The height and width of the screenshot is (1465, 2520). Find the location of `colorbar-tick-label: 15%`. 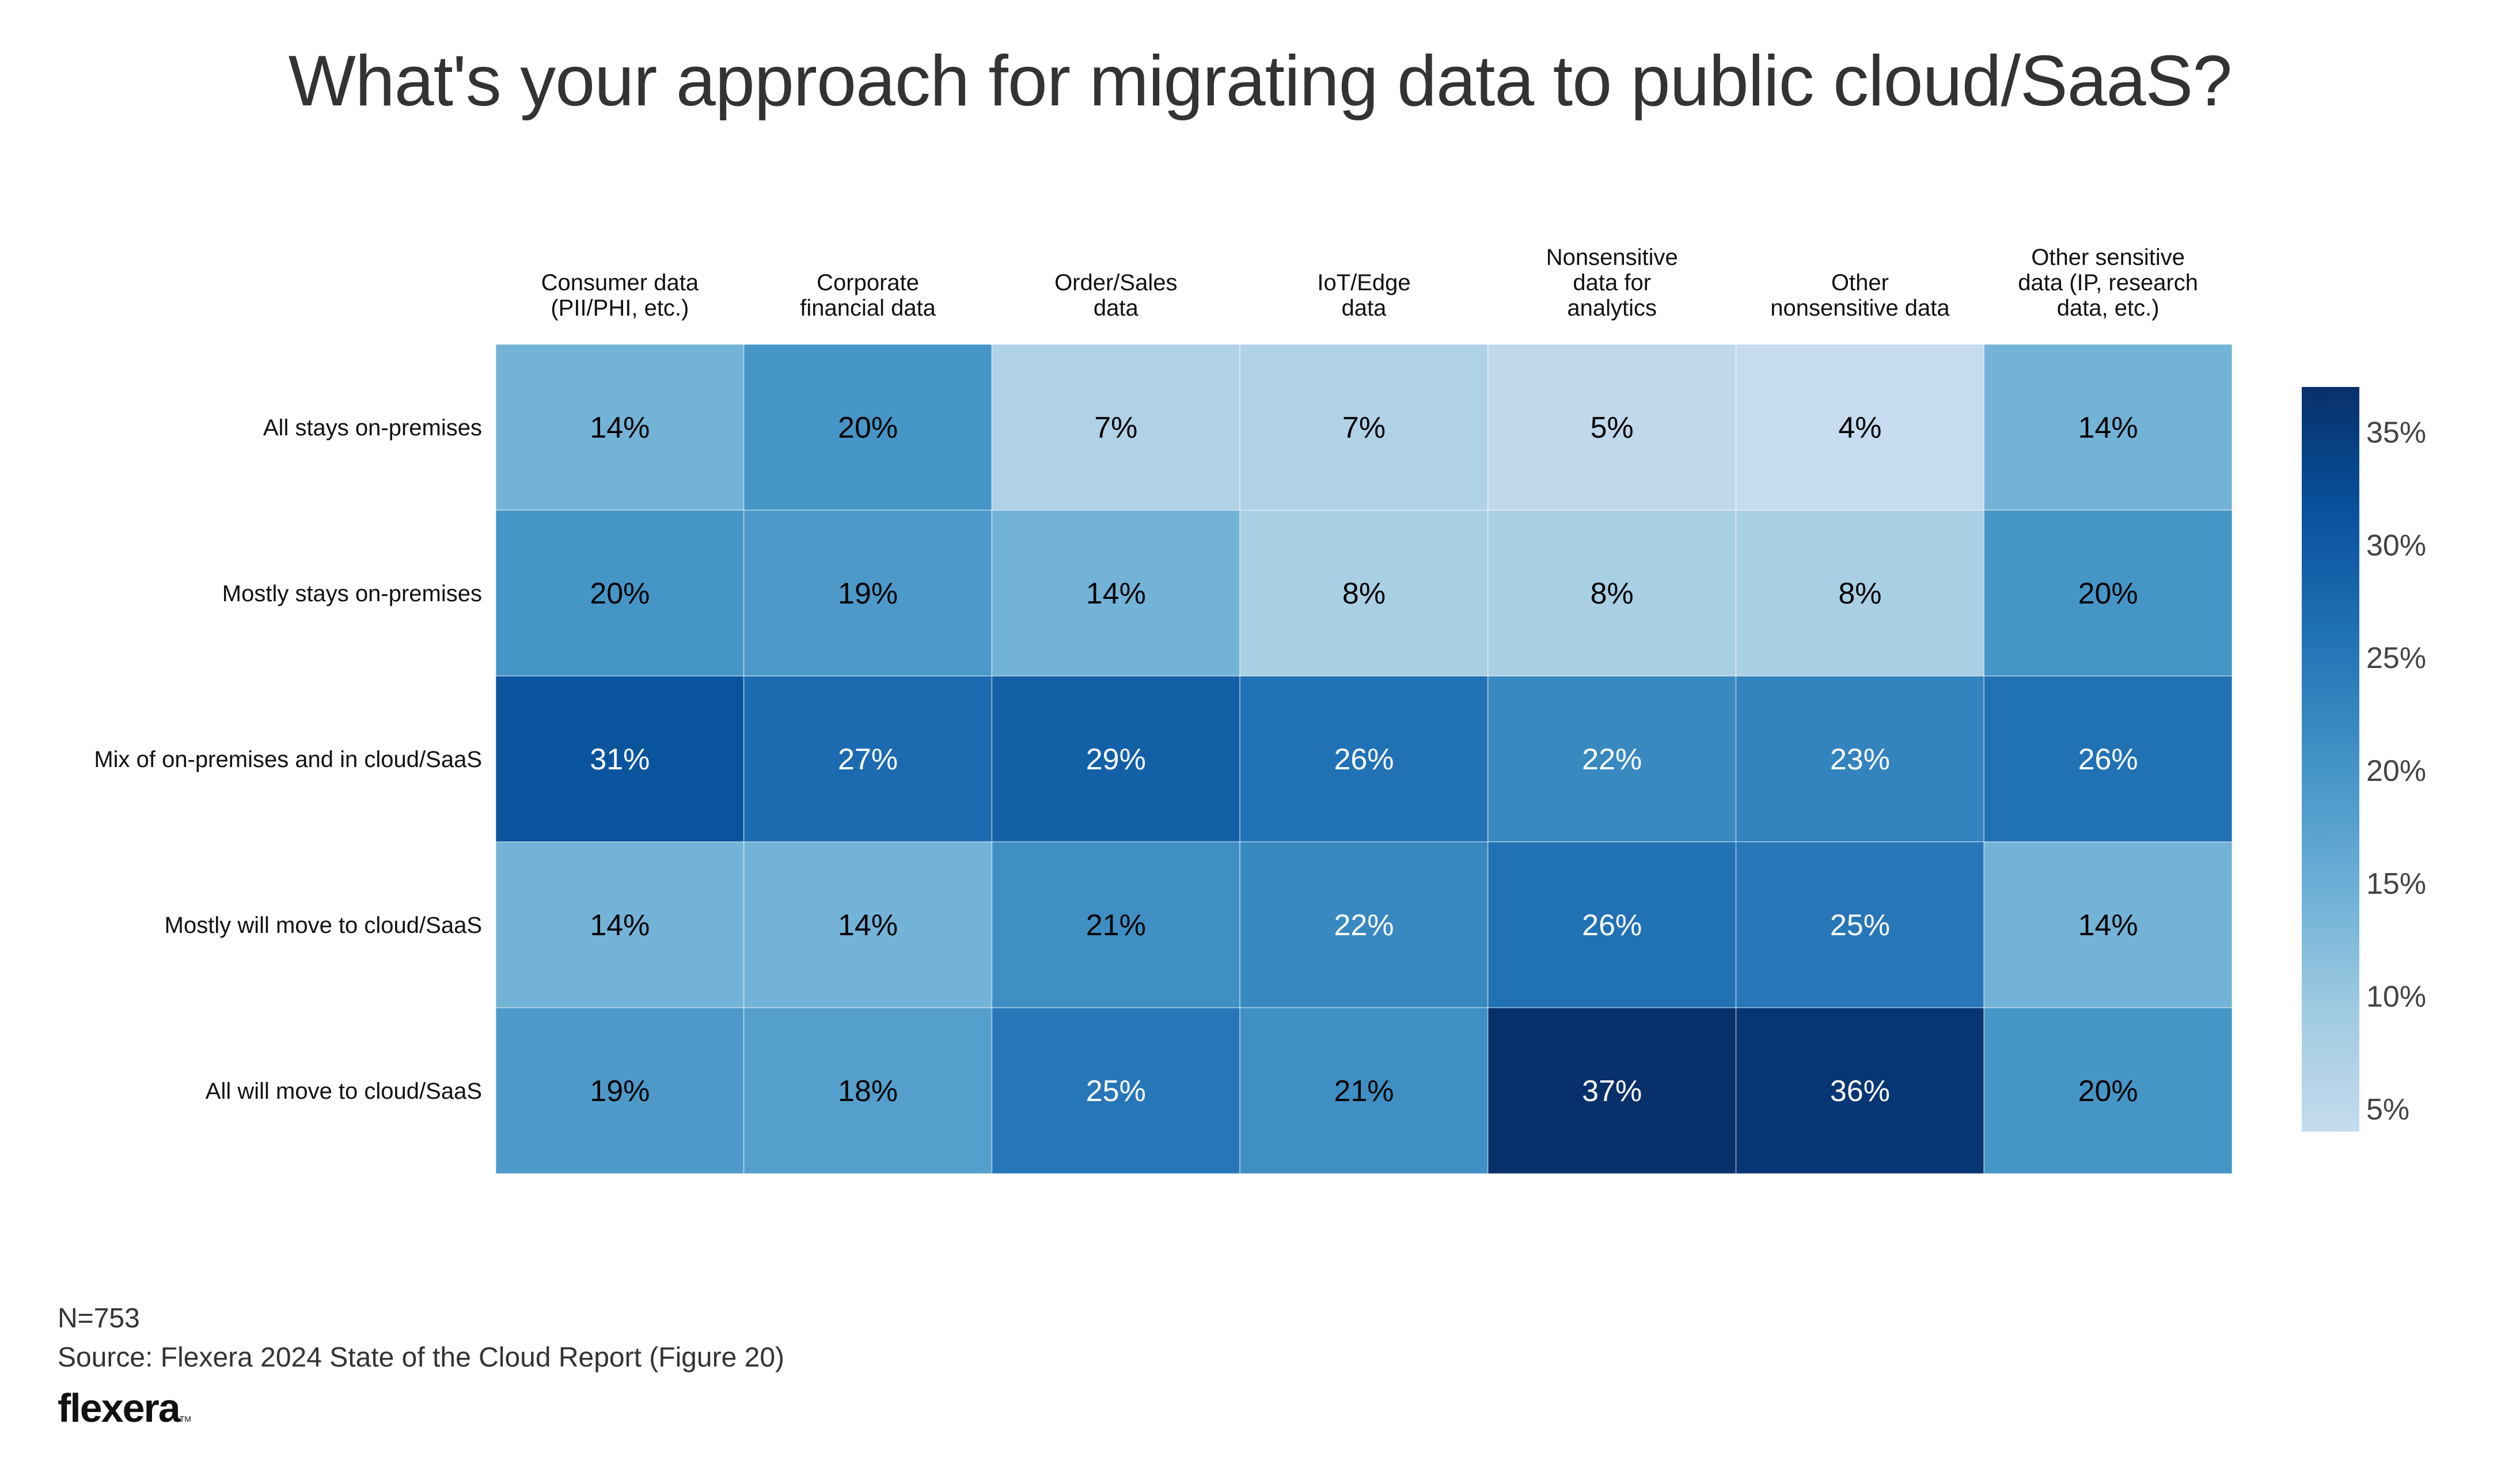

colorbar-tick-label: 15% is located at coordinates (2396, 884).